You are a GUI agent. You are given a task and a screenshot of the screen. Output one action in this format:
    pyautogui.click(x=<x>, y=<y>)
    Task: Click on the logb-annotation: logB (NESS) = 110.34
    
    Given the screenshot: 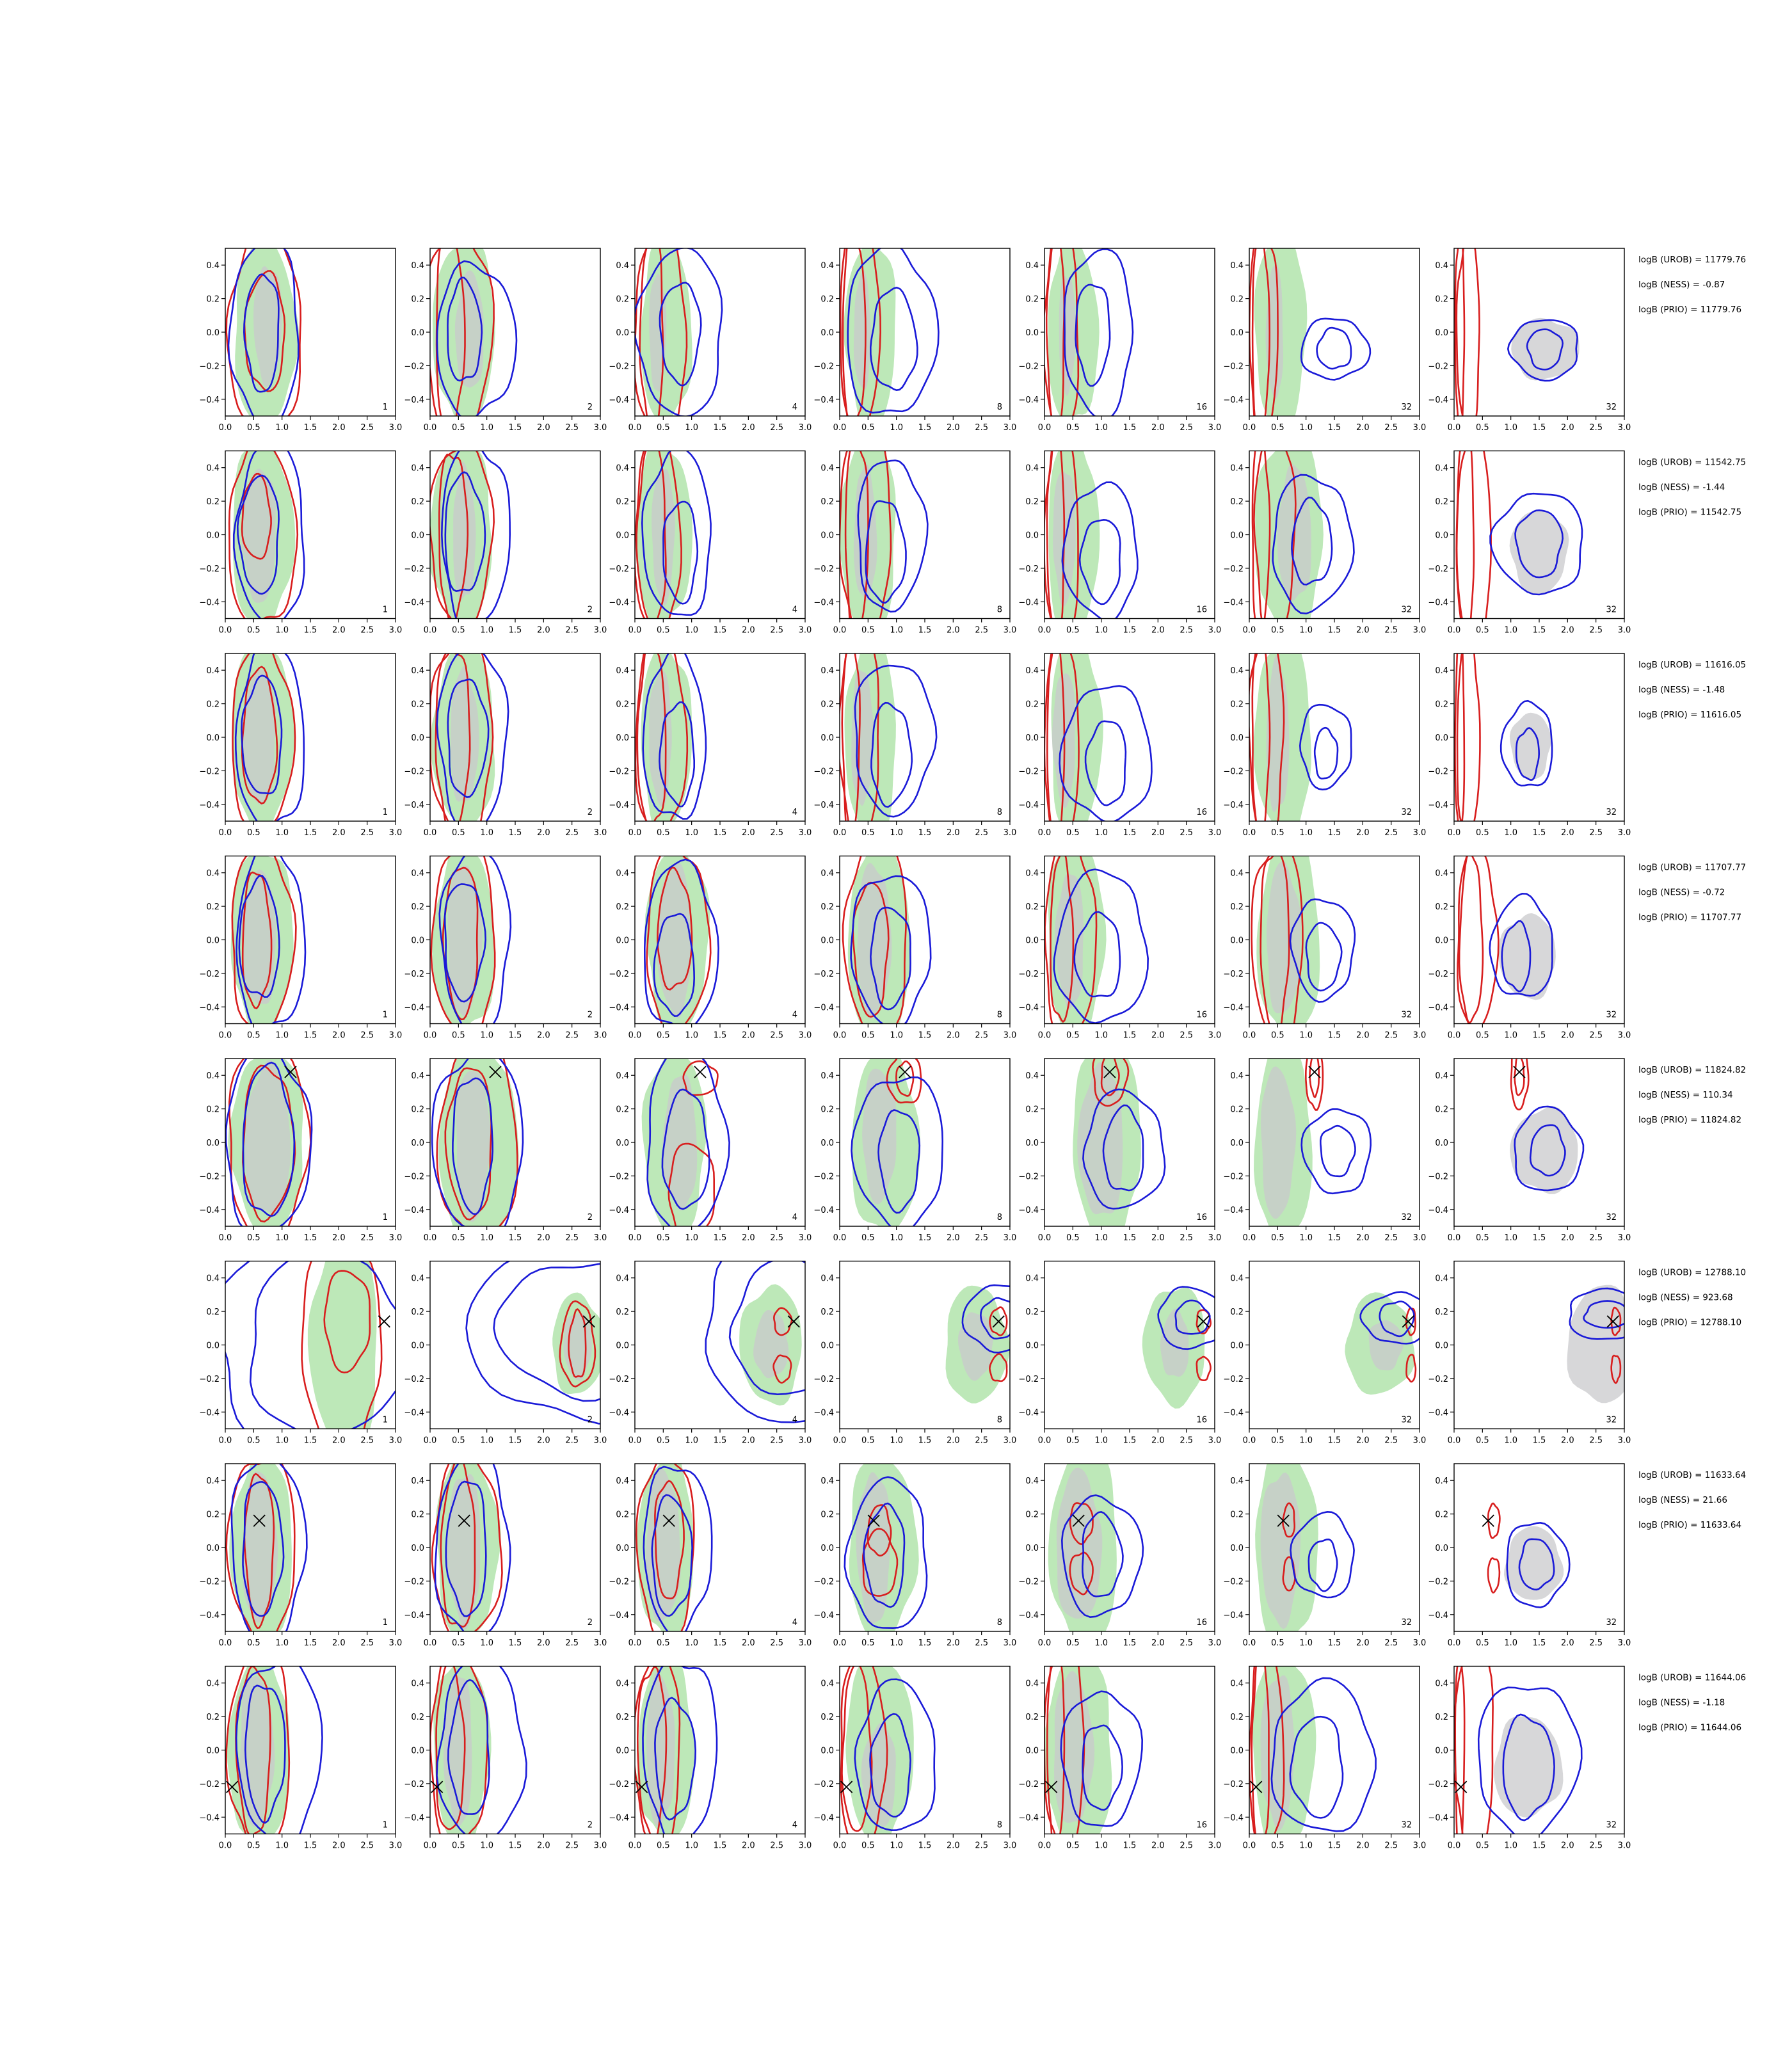 What is the action you would take?
    pyautogui.click(x=1685, y=1095)
    